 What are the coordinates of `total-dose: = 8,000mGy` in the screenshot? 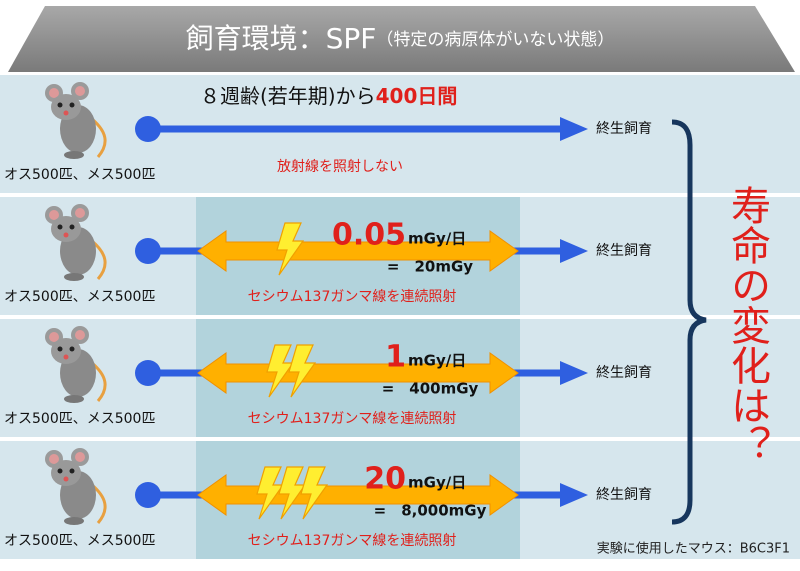 It's located at (430, 511).